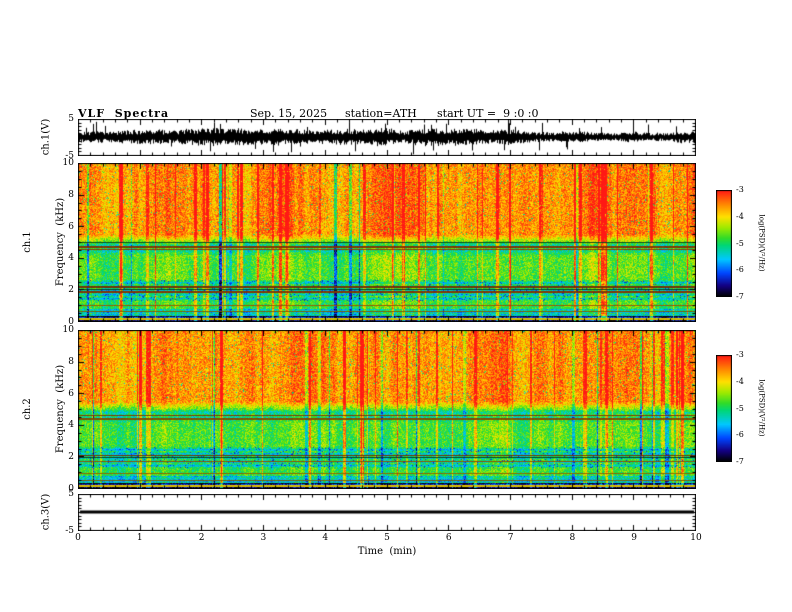 The image size is (792, 612). Describe the element at coordinates (724, 408) in the screenshot. I see `ch2-colorbar` at that location.